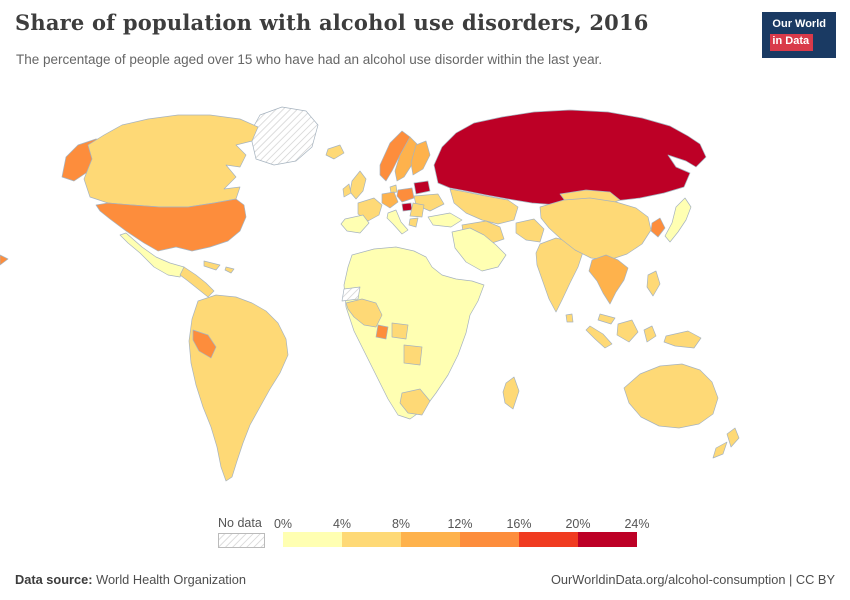  Describe the element at coordinates (658, 227) in the screenshot. I see `country-south-korea` at that location.